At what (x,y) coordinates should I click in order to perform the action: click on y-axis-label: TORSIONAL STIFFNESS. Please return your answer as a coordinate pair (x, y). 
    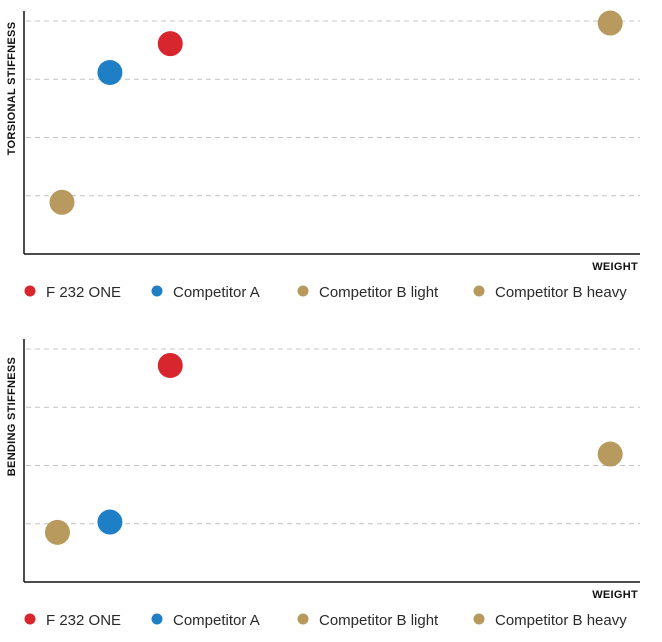
    Looking at the image, I should click on (12, 89).